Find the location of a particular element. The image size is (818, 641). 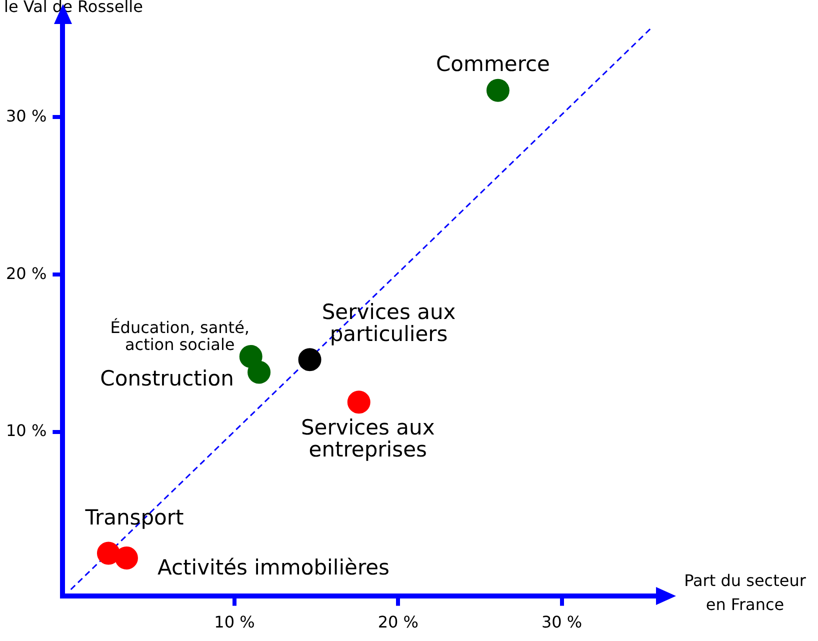

x-tick-label: 10 % is located at coordinates (234, 622).